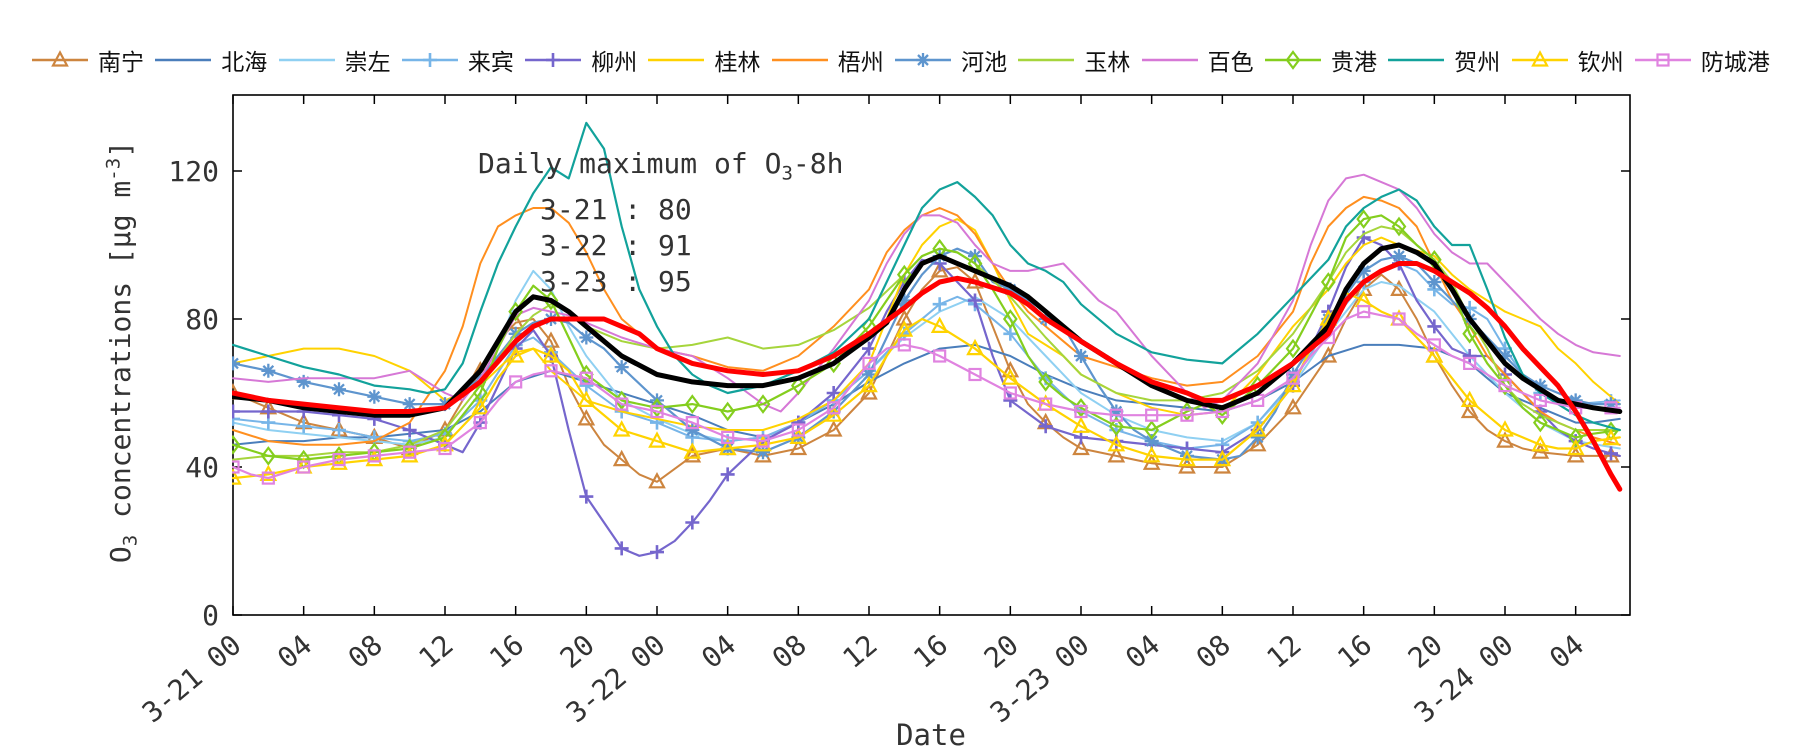  Describe the element at coordinates (121, 62) in the screenshot. I see `legend-label-nanning: 南宁` at that location.